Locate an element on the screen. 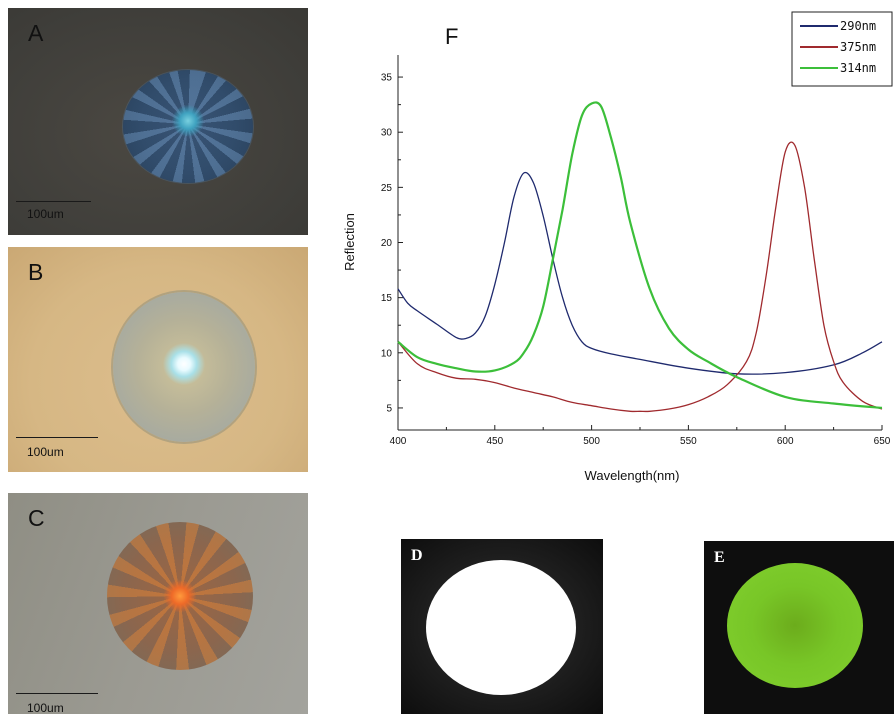  scale-label-a: 100um is located at coordinates (45, 214).